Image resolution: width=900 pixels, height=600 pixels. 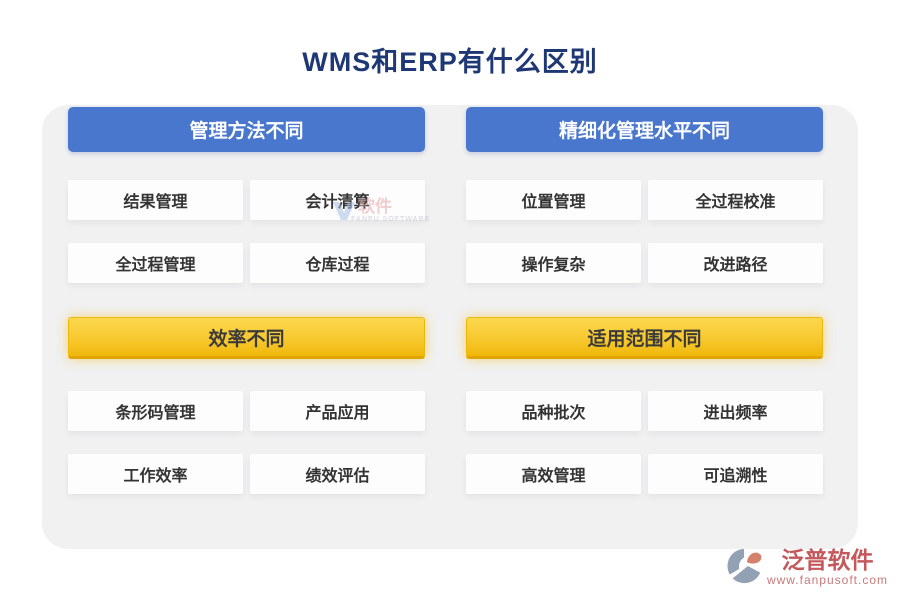 What do you see at coordinates (246, 338) in the screenshot?
I see `section-header-efficiency: 效率不同` at bounding box center [246, 338].